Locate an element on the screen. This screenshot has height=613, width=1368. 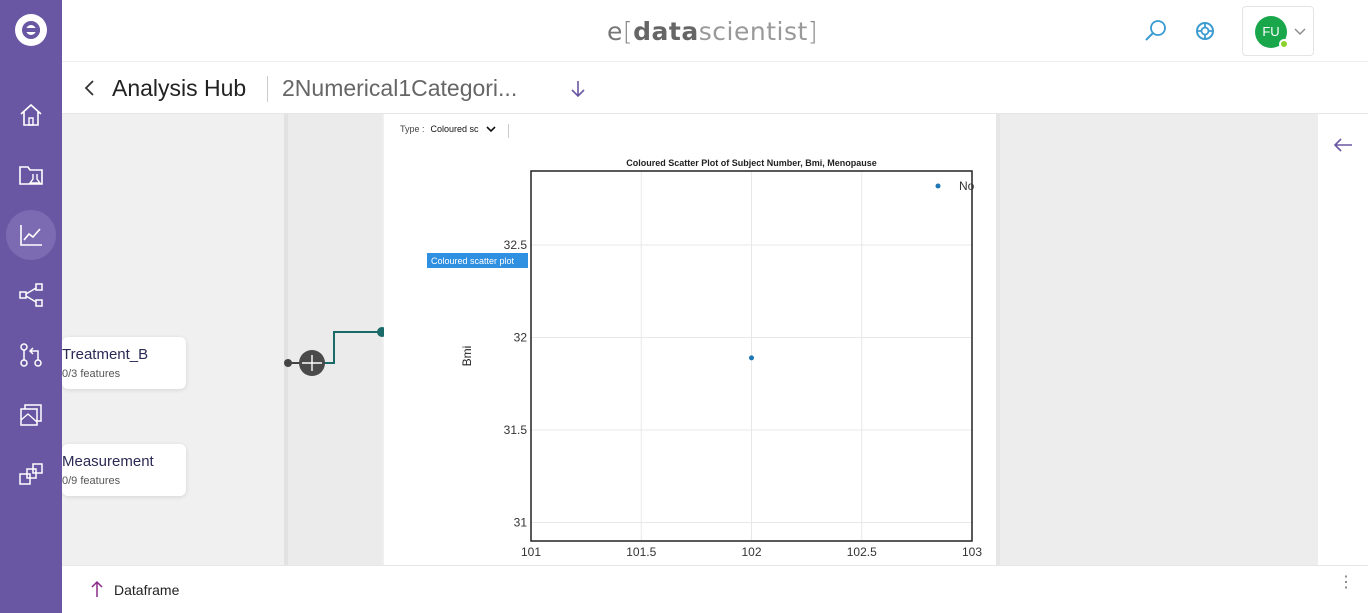
help-lifebuoy-icon is located at coordinates (1205, 31).